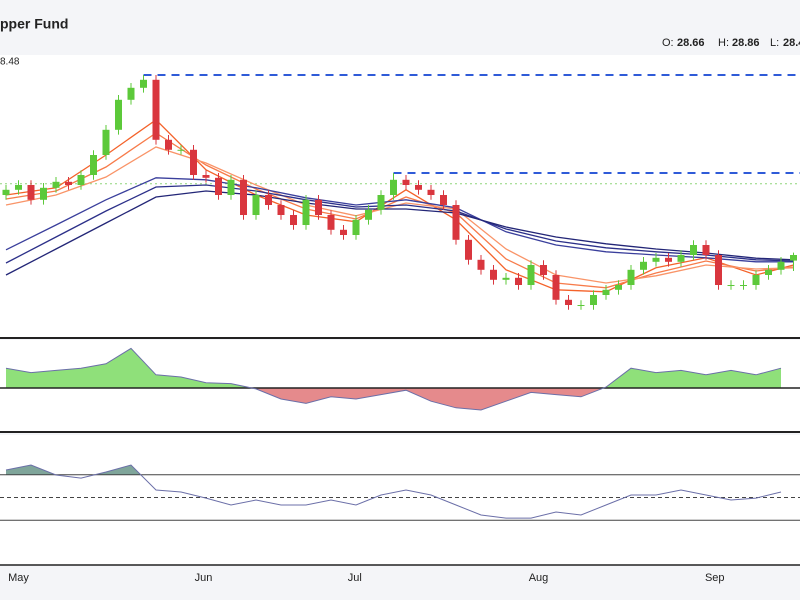  Describe the element at coordinates (774, 43) in the screenshot. I see `ohlc-label: L:` at that location.